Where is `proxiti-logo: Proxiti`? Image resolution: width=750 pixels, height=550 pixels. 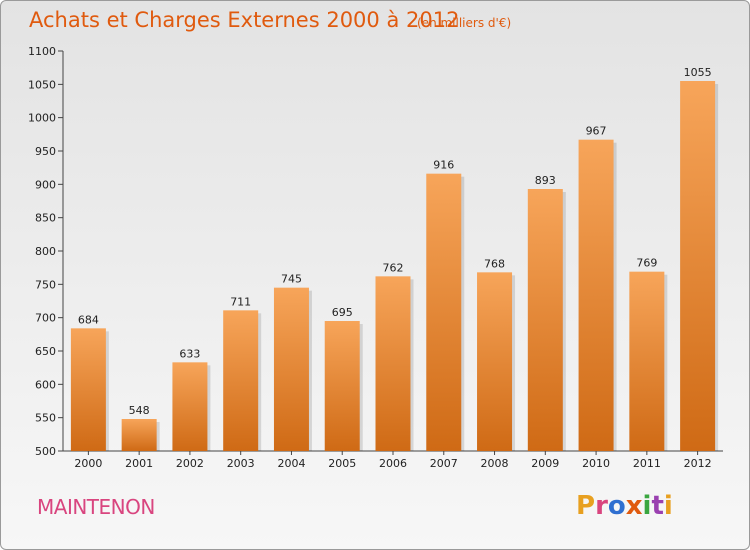
proxiti-logo: Proxiti is located at coordinates (624, 506).